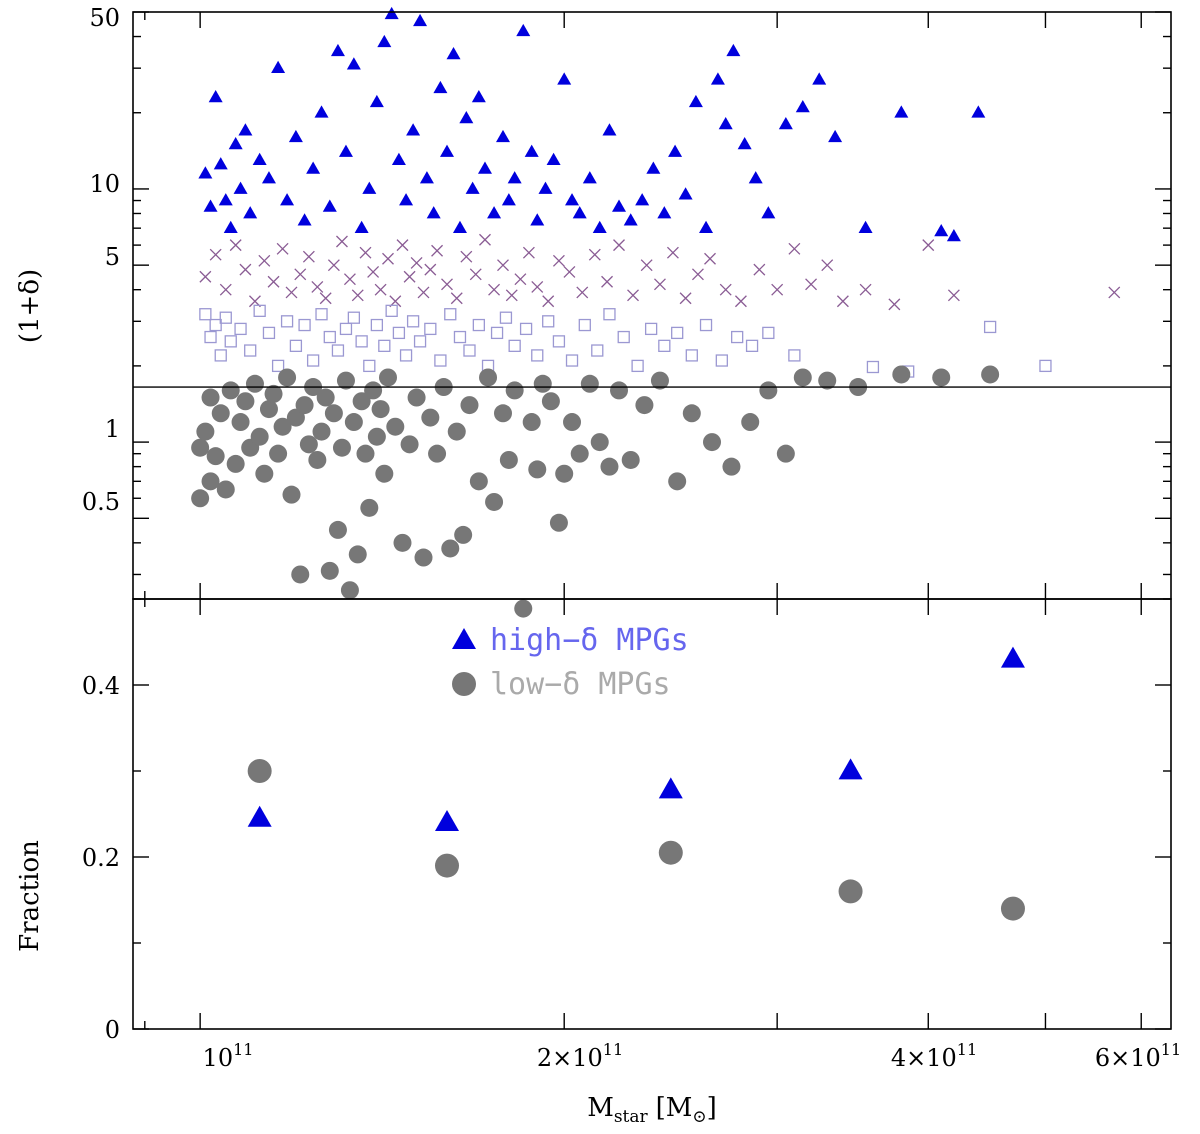 This screenshot has height=1134, width=1200. What do you see at coordinates (464, 638) in the screenshot?
I see `legend-marker-high` at bounding box center [464, 638].